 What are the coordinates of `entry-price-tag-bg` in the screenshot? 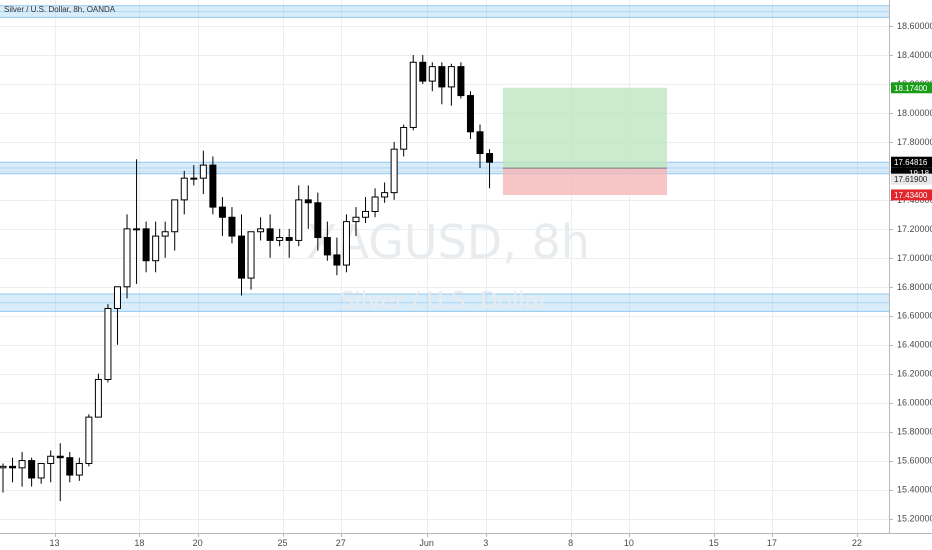 It's located at (911, 179).